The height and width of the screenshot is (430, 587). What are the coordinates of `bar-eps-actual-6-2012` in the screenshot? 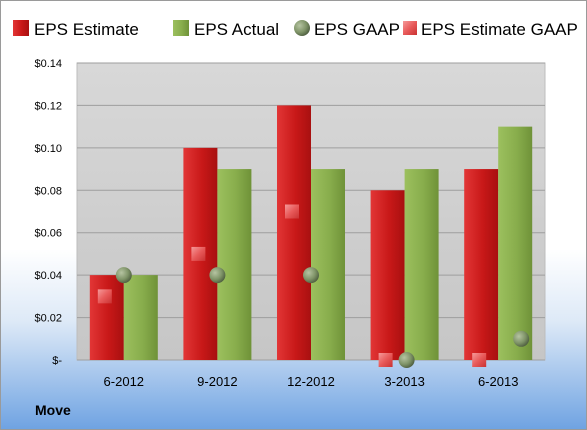 It's located at (140, 317).